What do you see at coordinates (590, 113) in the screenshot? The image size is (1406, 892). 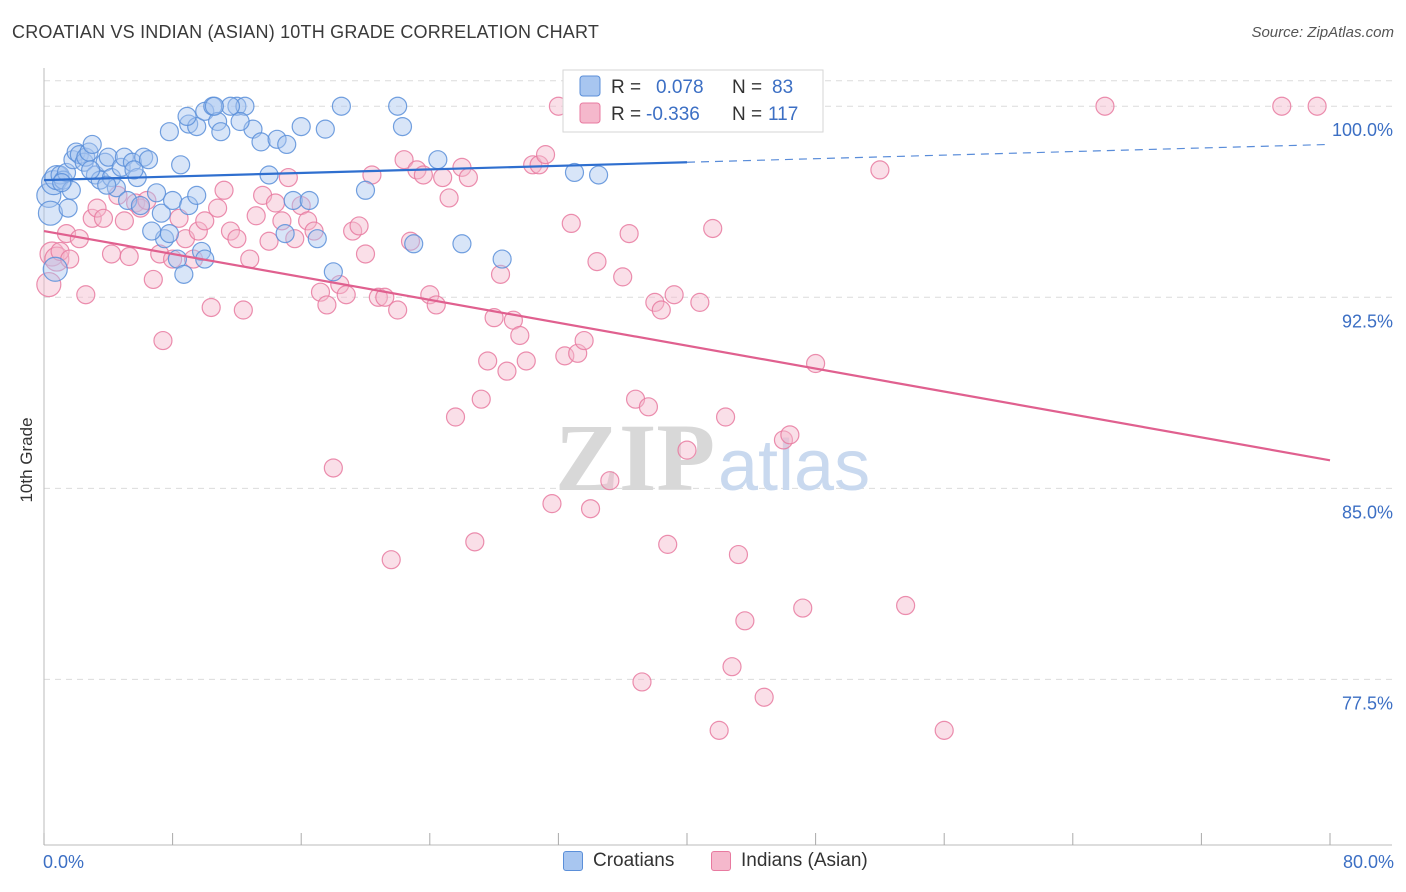 I see `legend-swatch-indians` at bounding box center [590, 113].